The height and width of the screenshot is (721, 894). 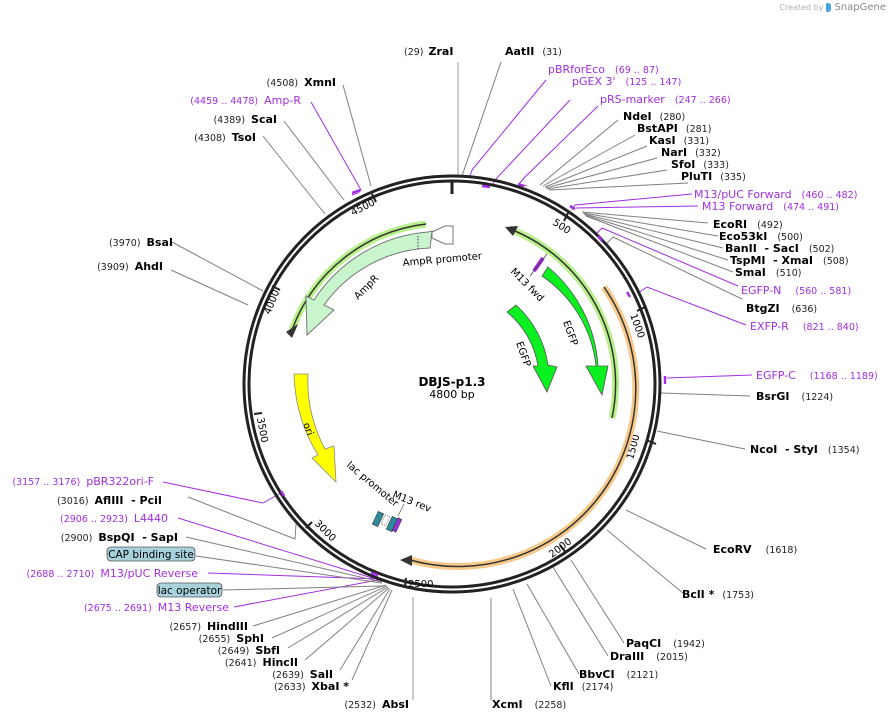 What do you see at coordinates (130, 266) in the screenshot?
I see `label-ahdi: (3909) AhdI` at bounding box center [130, 266].